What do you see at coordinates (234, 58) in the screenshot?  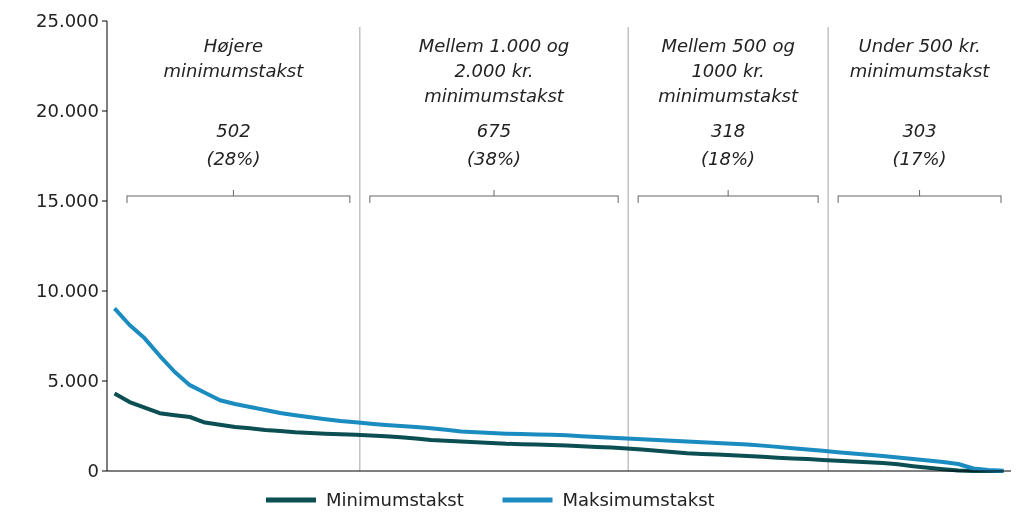 I see `annotation: Højere minimumstakst` at bounding box center [234, 58].